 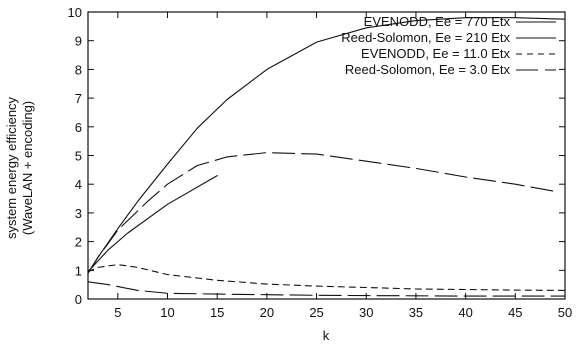 What do you see at coordinates (78, 184) in the screenshot?
I see `y-tick-label: 4` at bounding box center [78, 184].